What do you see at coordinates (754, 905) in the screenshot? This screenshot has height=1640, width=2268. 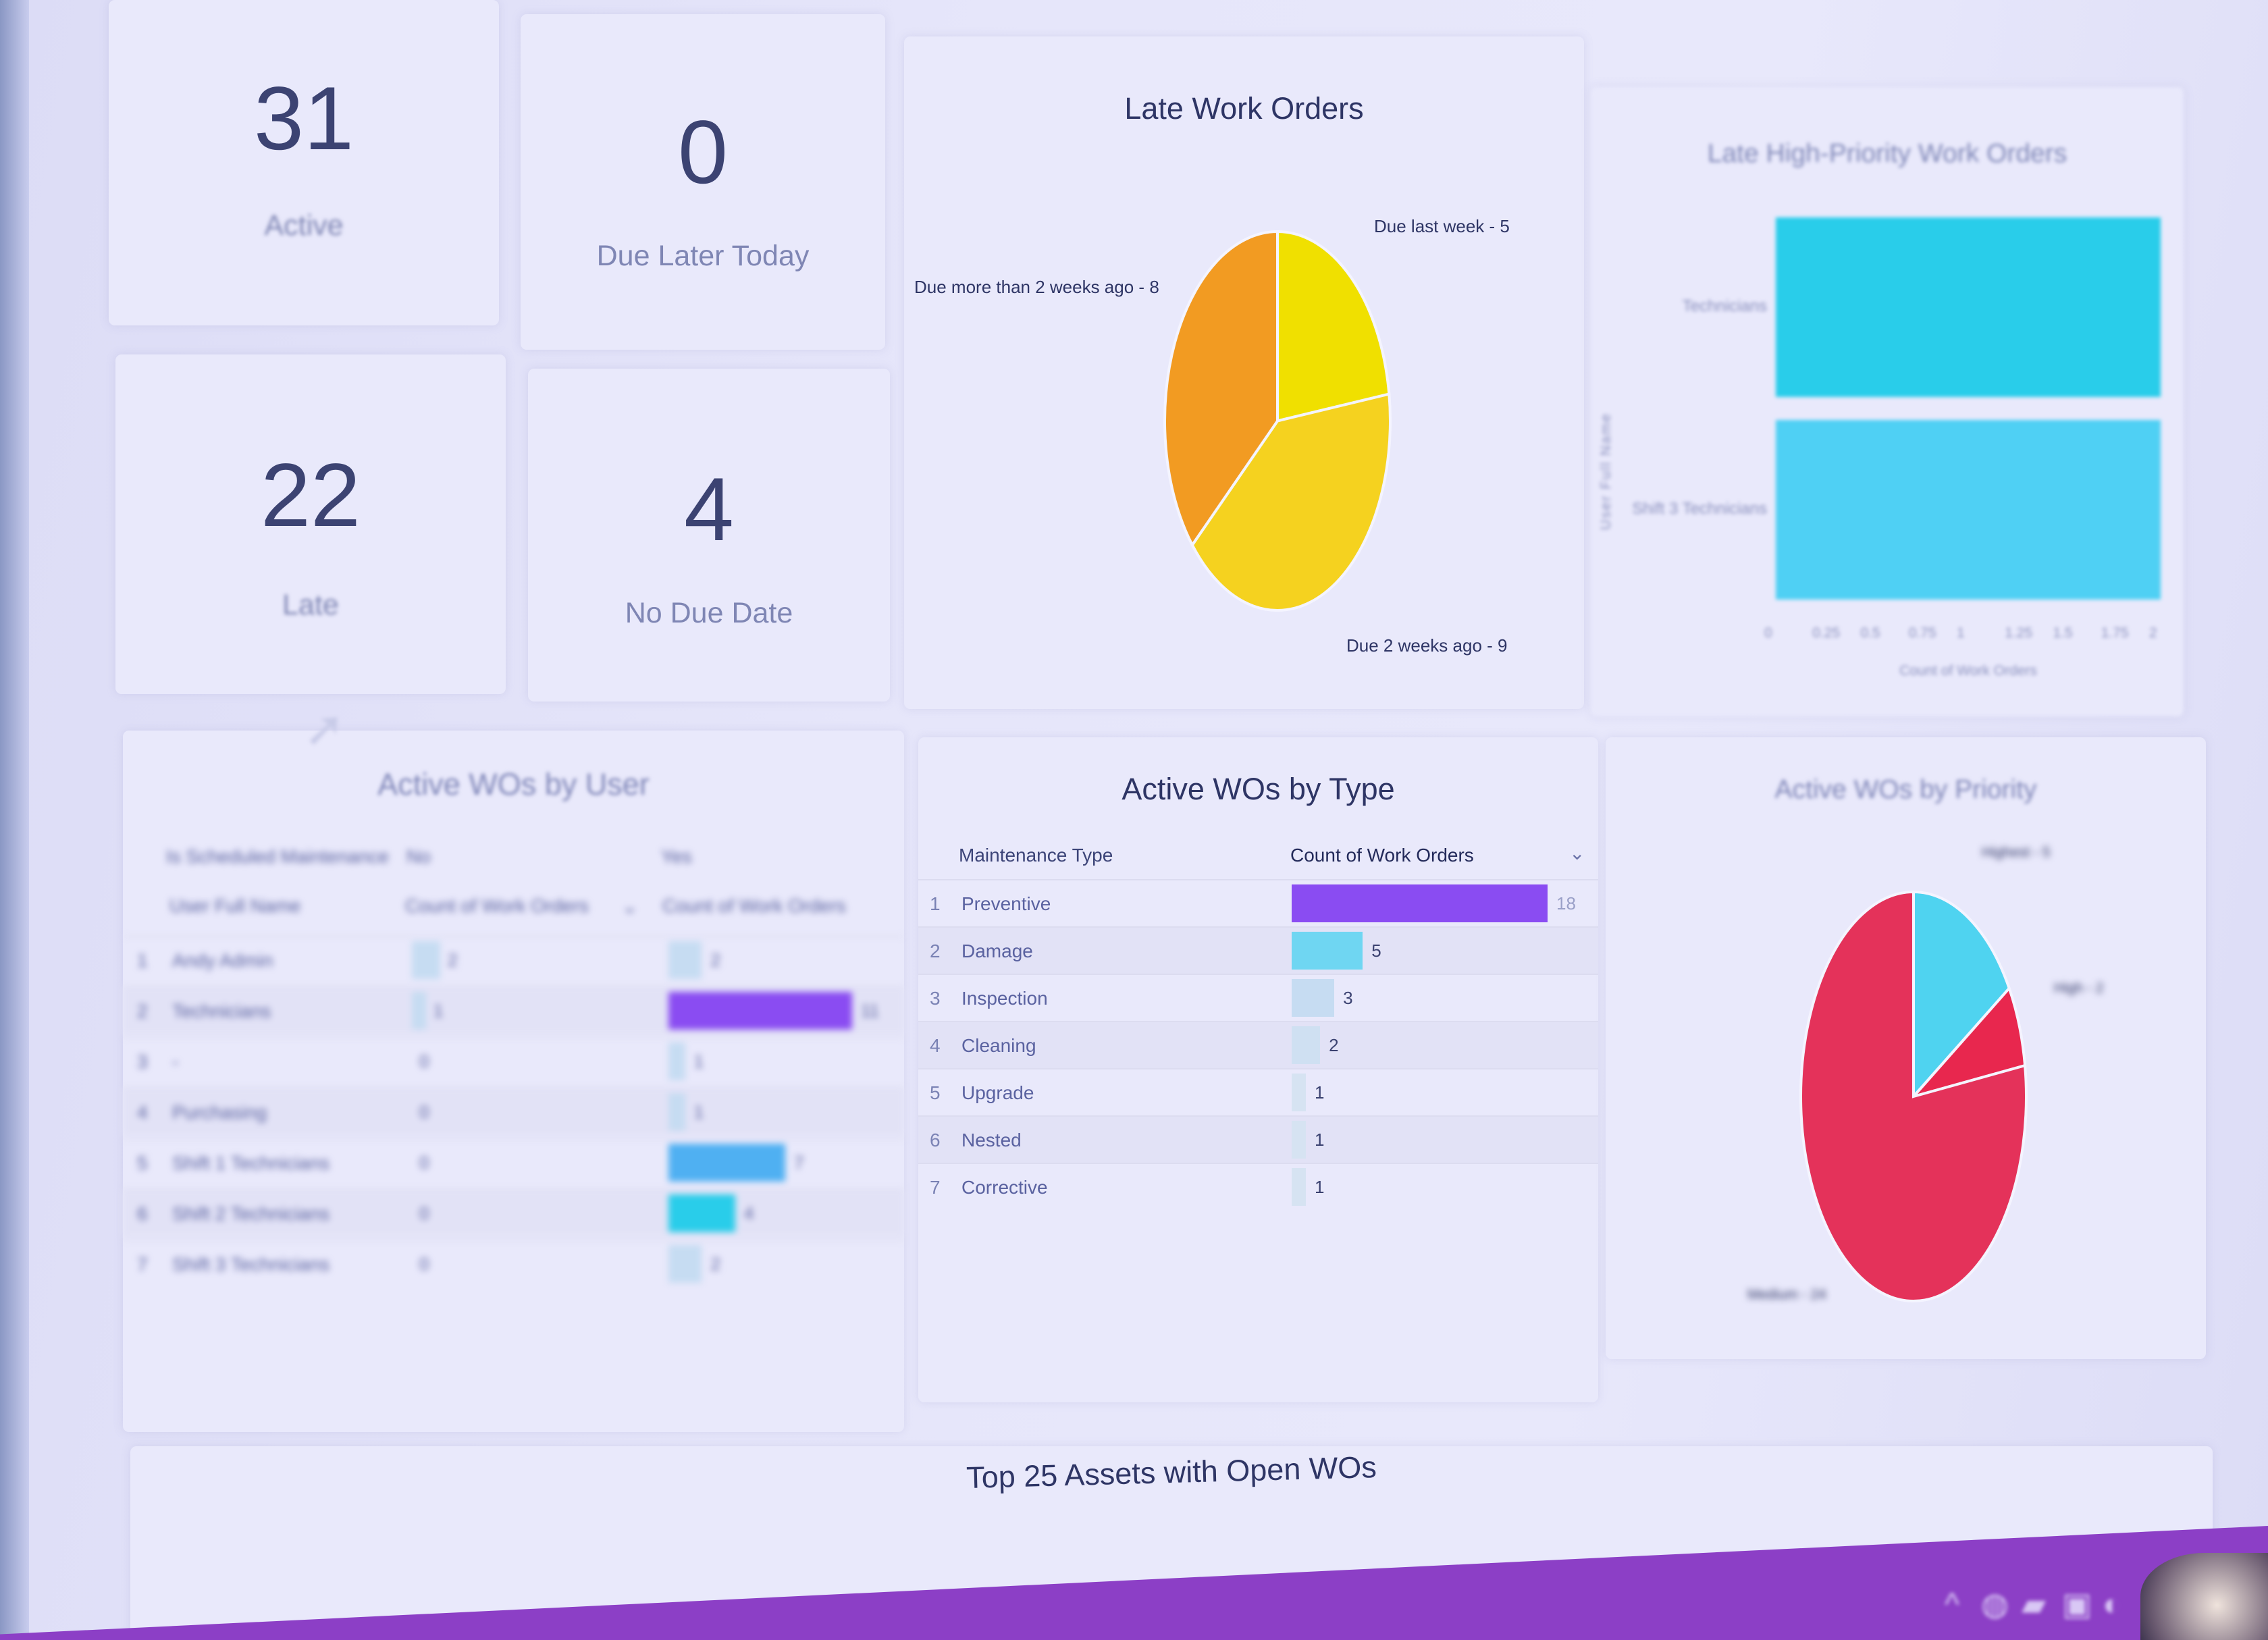 I see `col-count-yes: Count of Work Orders` at bounding box center [754, 905].